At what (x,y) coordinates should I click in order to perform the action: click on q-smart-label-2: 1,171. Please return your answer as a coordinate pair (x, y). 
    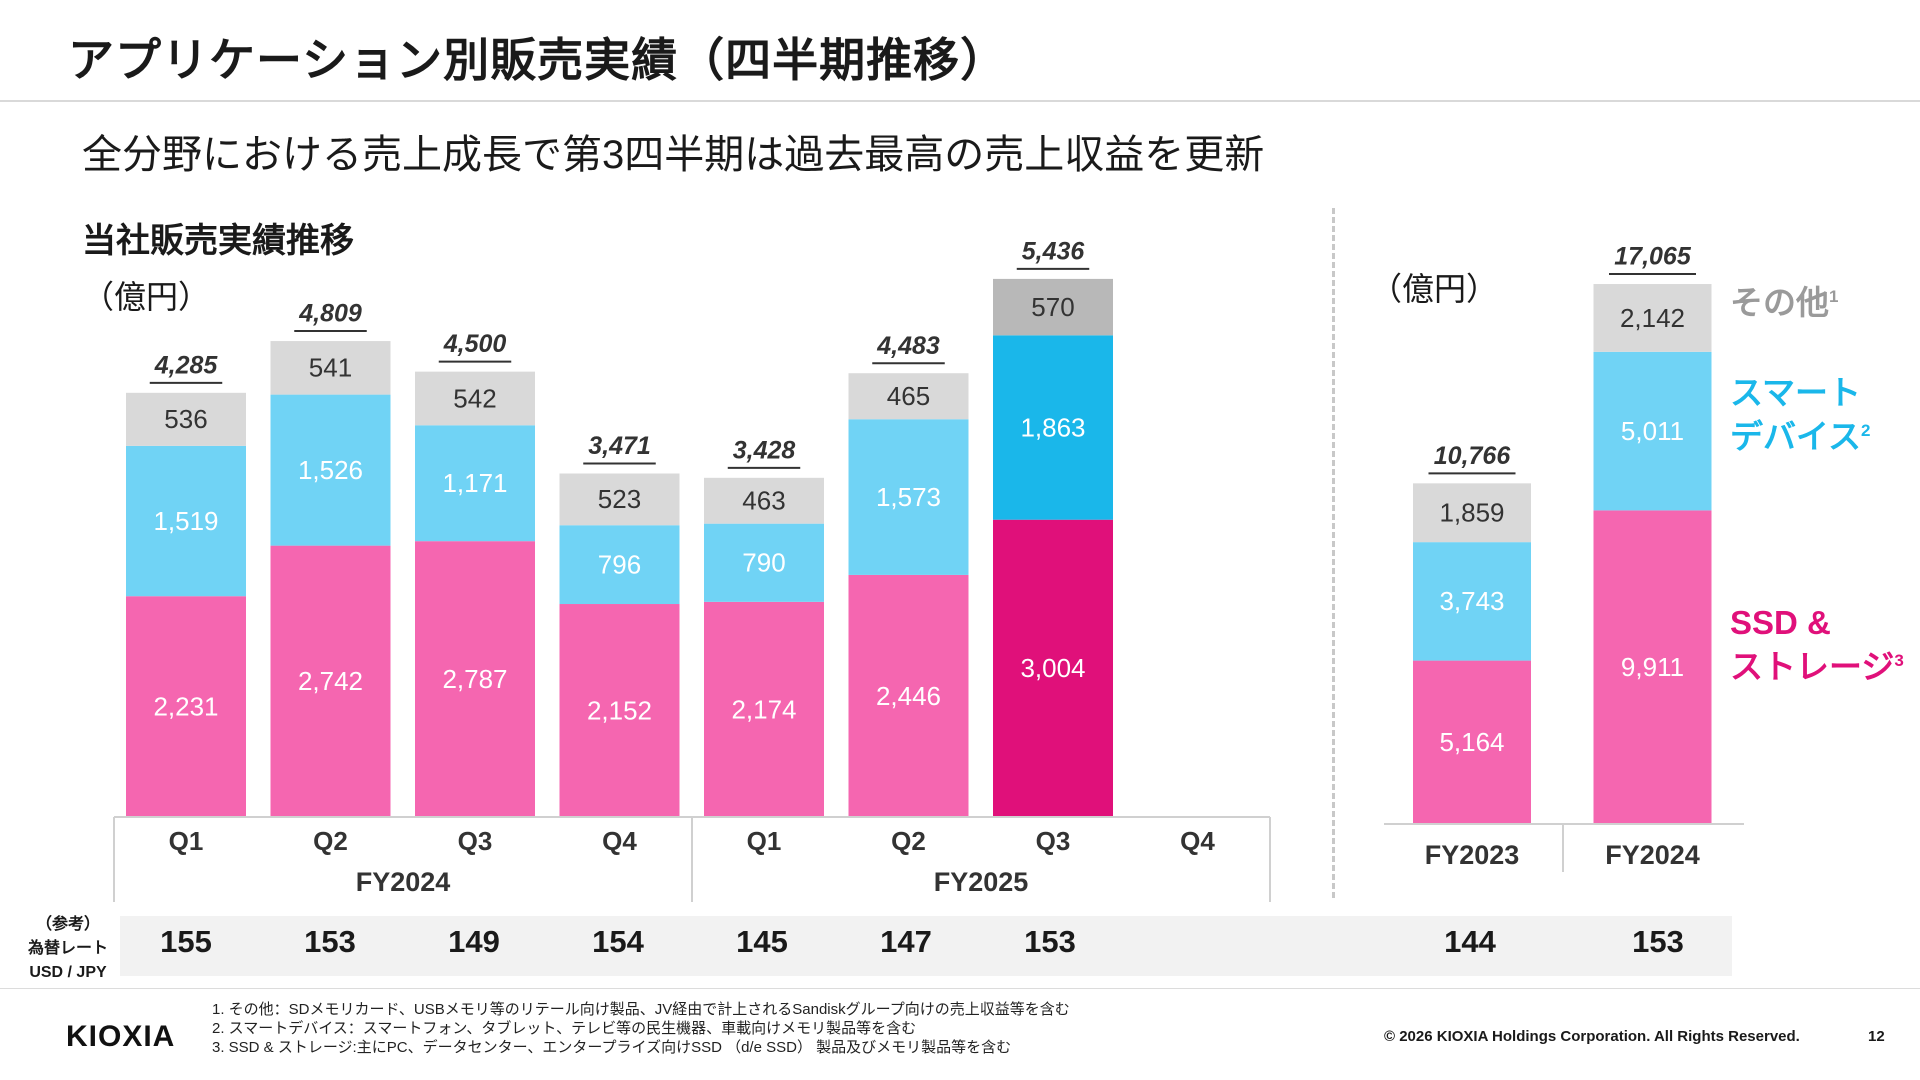
    Looking at the image, I should click on (474, 483).